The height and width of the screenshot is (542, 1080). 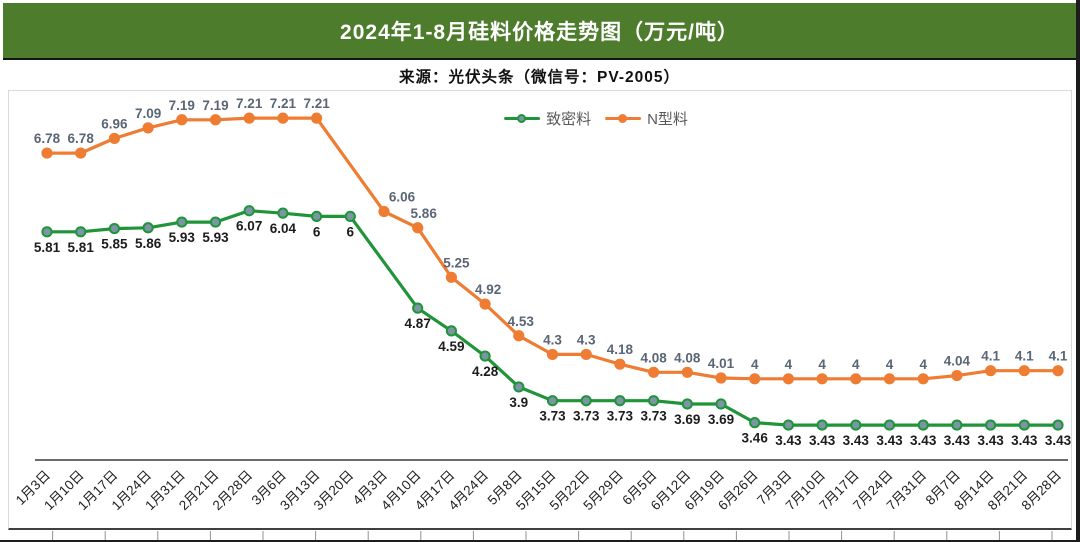 I want to click on legend-label: 致密料, so click(x=569, y=119).